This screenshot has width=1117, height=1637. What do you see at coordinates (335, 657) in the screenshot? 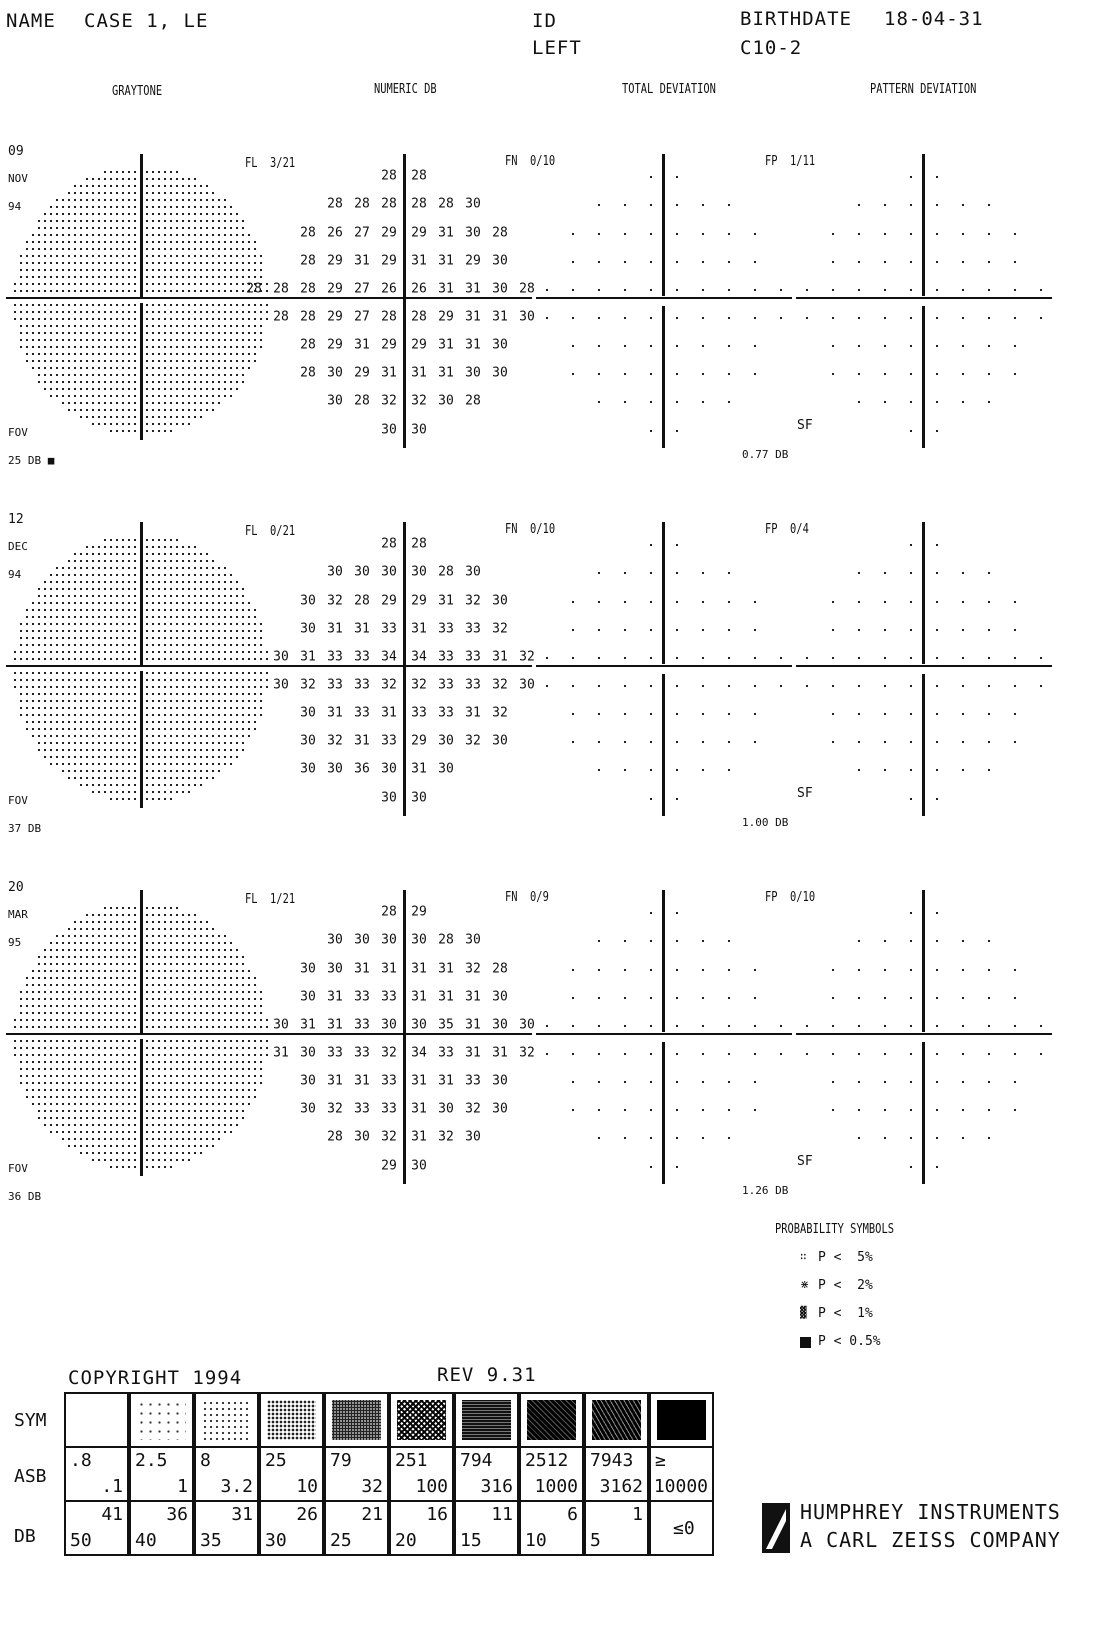
I see `threshold-value: 33` at bounding box center [335, 657].